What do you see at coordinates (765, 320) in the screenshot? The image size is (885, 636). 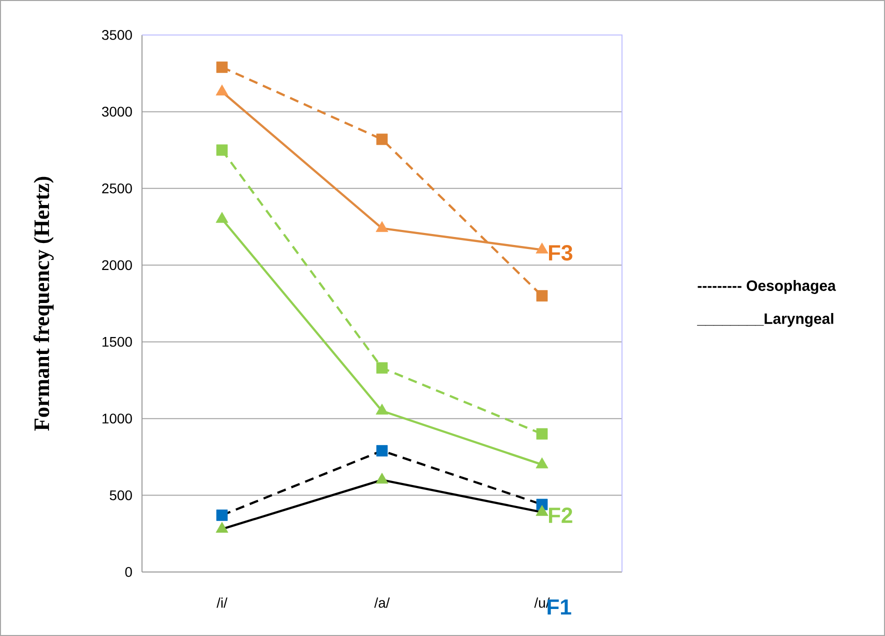 I see `text: ________Laryngeal` at bounding box center [765, 320].